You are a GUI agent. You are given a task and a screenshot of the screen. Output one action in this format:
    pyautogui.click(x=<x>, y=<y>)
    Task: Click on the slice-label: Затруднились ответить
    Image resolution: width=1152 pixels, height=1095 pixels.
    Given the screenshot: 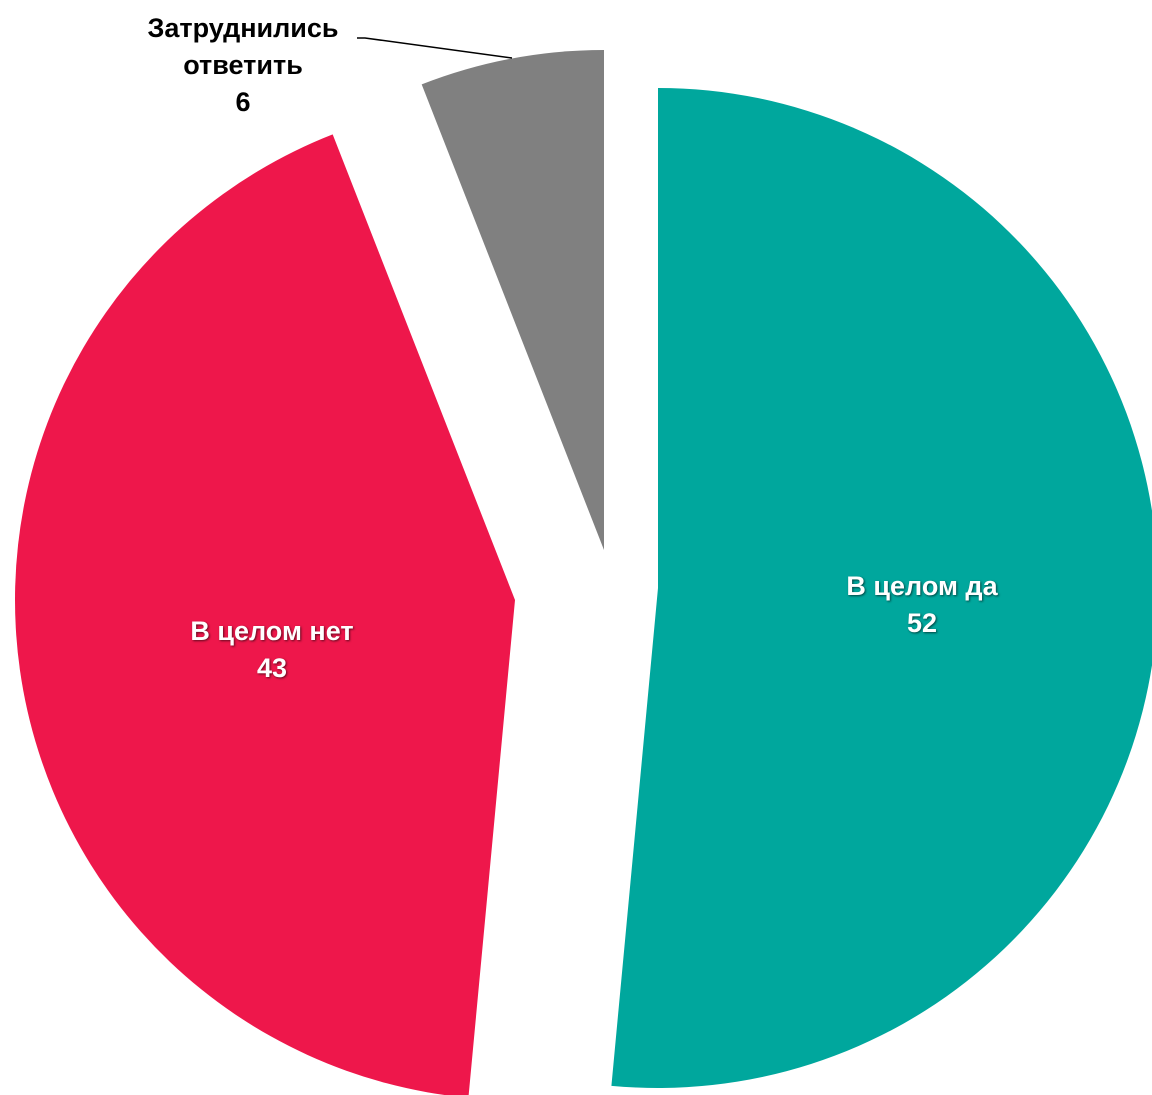 What is the action you would take?
    pyautogui.click(x=243, y=46)
    